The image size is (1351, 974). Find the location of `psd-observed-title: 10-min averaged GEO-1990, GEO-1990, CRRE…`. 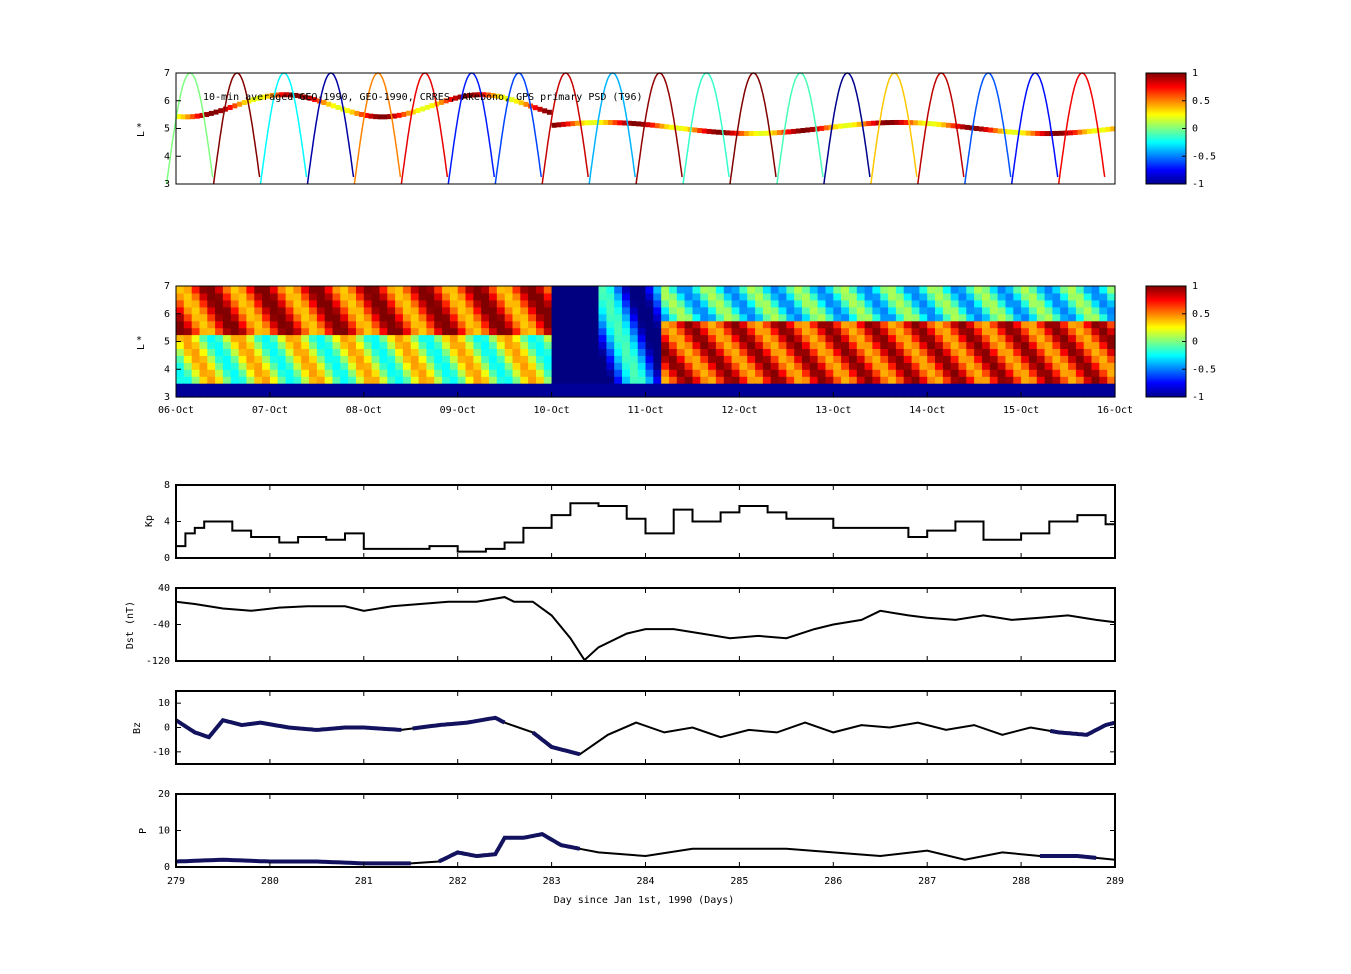

psd-observed-title: 10-min averaged GEO-1990, GEO-1990, CRRE… is located at coordinates (423, 97).